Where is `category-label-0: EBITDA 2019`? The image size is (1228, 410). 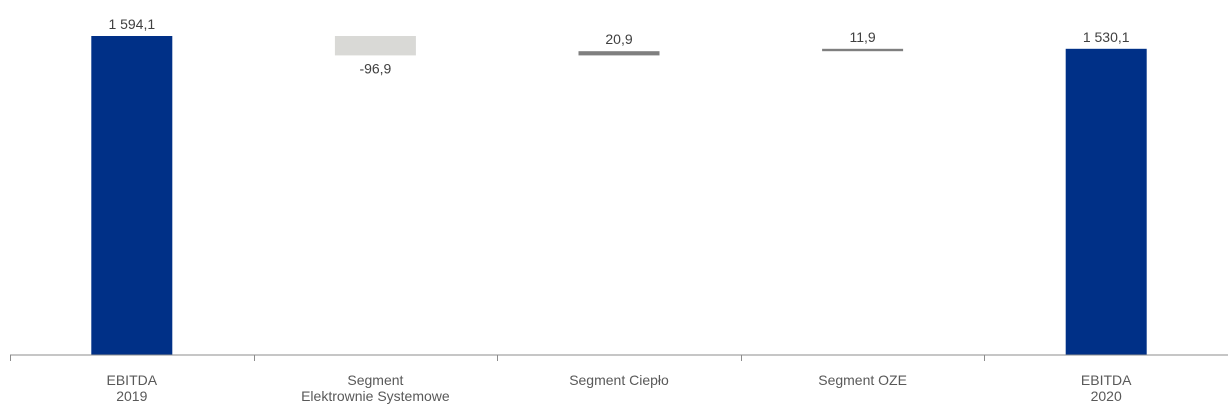 category-label-0: EBITDA 2019 is located at coordinates (132, 388).